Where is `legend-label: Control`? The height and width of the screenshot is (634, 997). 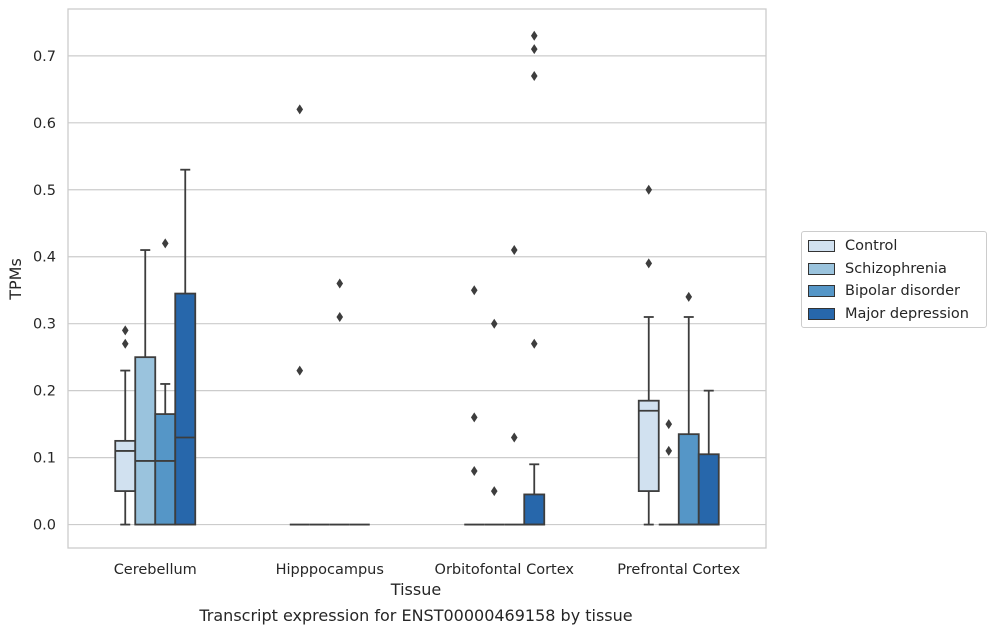 legend-label: Control is located at coordinates (871, 246).